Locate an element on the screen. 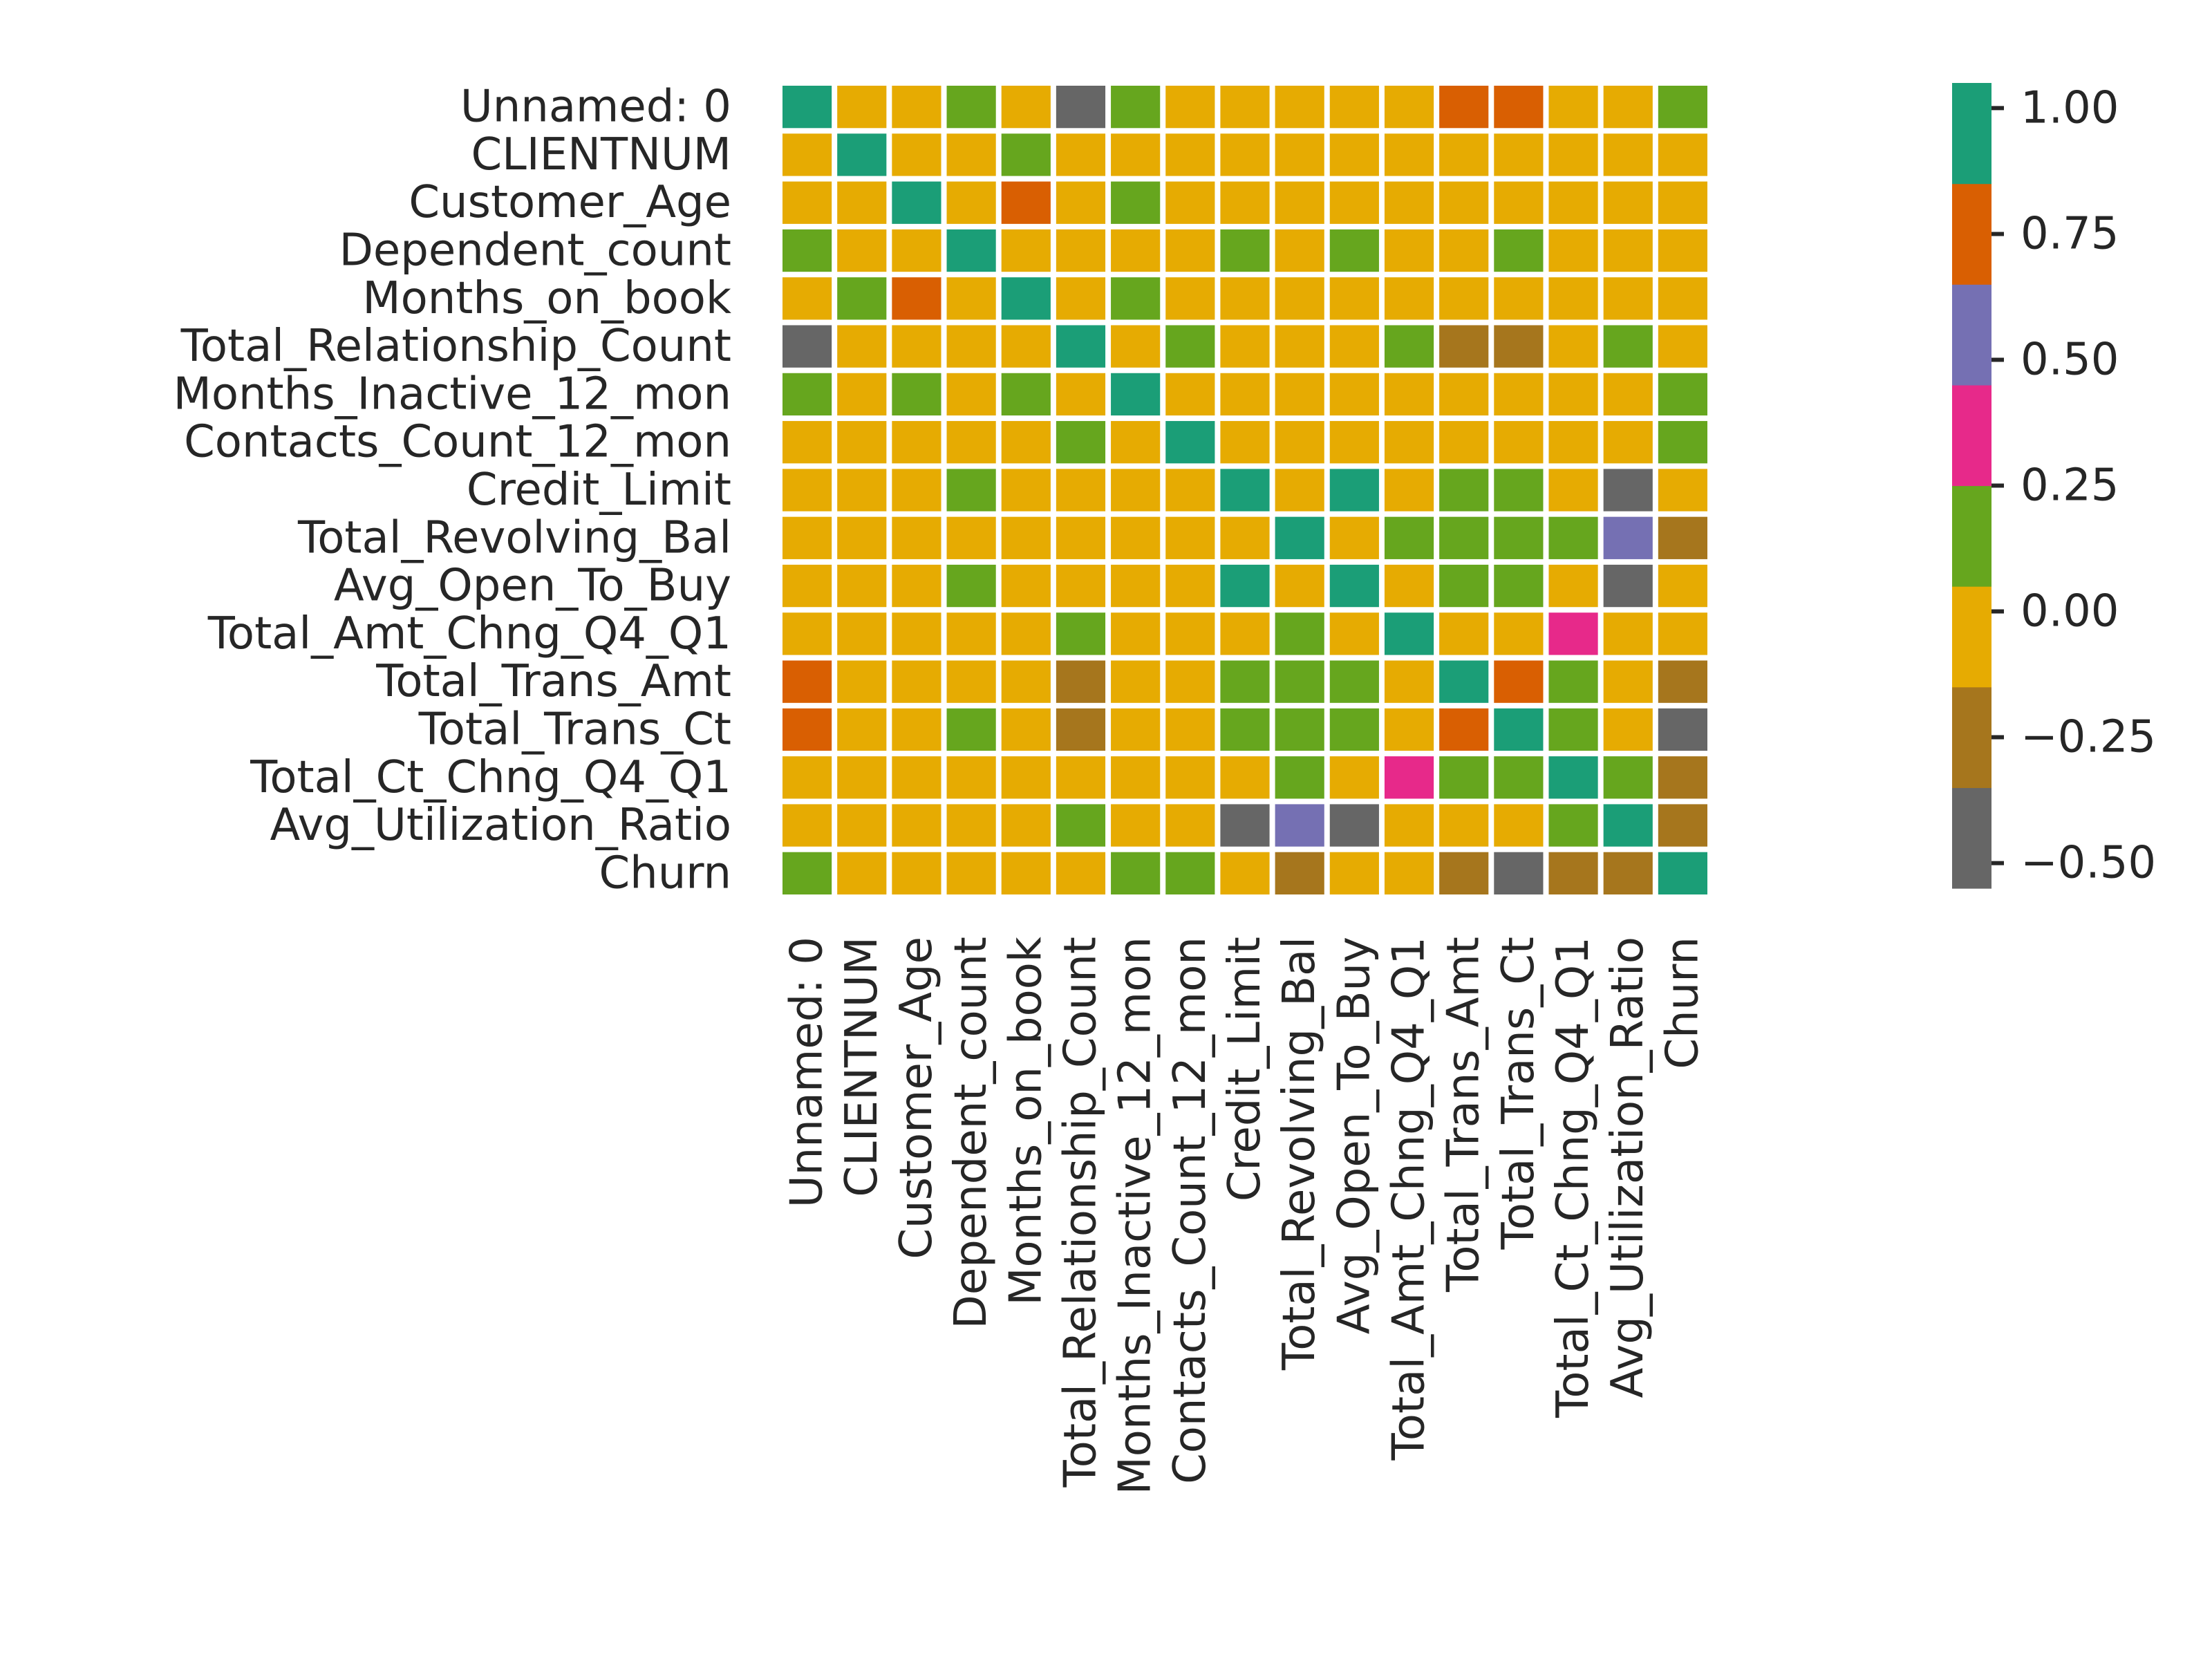 This screenshot has height=1659, width=2212. column-tick-label: Total_Trans_Ct is located at coordinates (1518, 1093).